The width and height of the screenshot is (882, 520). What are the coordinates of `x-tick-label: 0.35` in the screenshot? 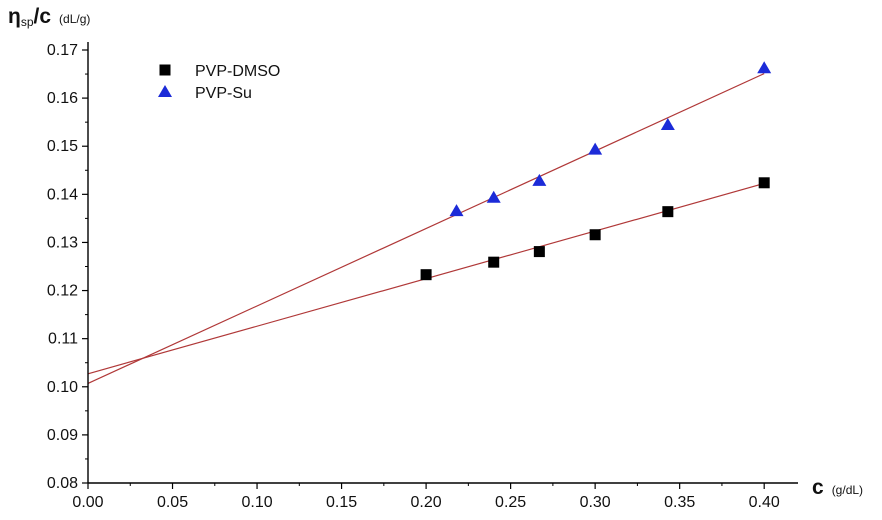 It's located at (679, 502).